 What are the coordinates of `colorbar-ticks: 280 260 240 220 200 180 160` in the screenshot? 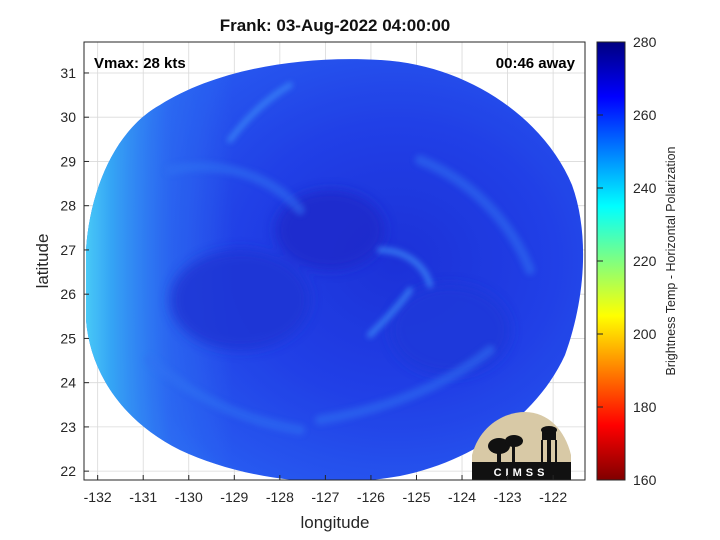 It's located at (627, 261).